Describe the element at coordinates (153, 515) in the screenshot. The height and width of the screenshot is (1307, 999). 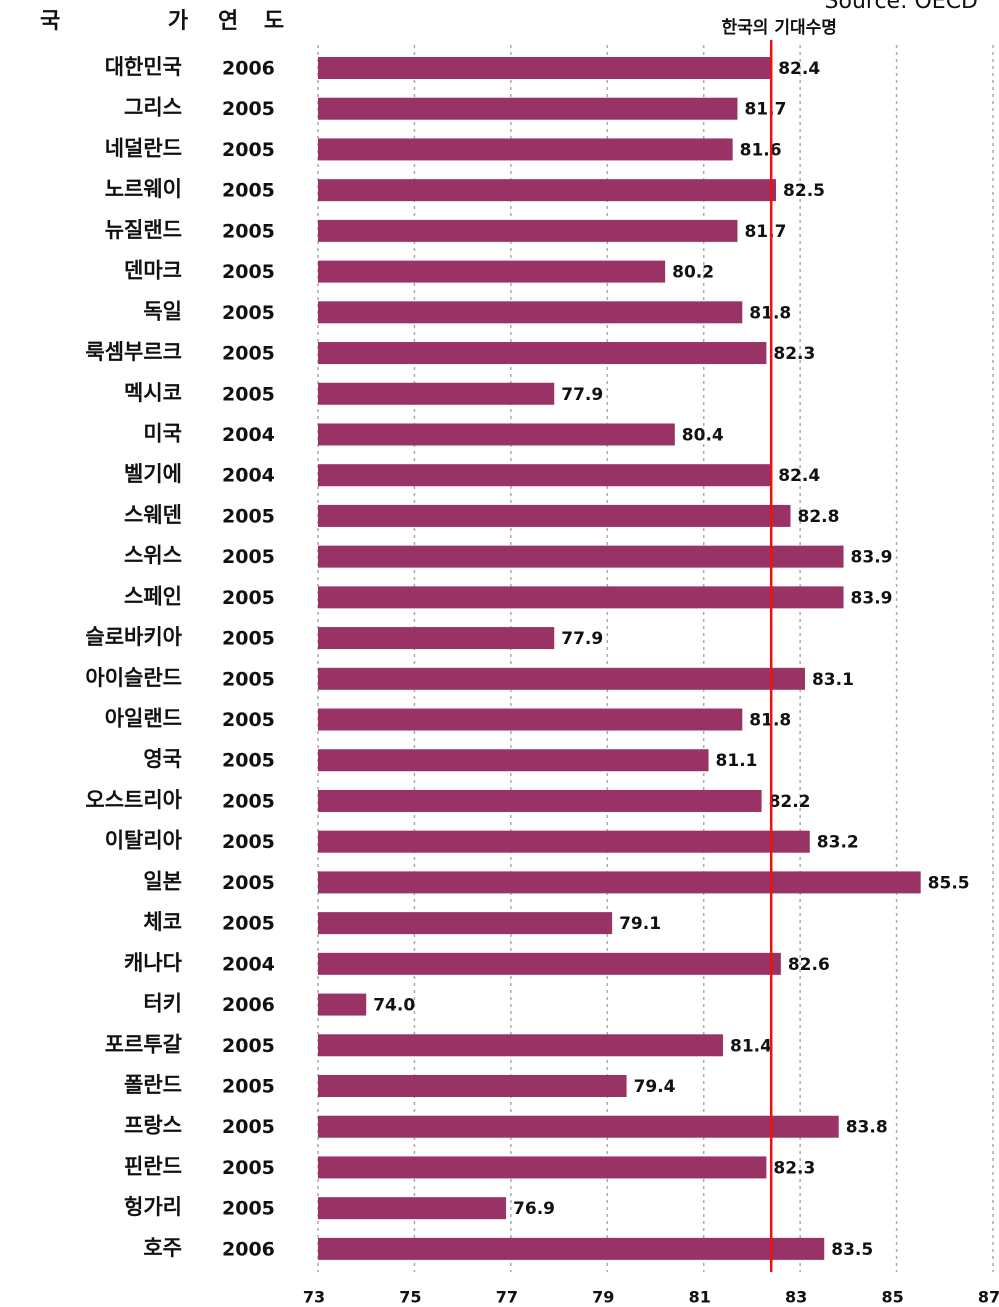
I see `country-label: 스웨덴` at that location.